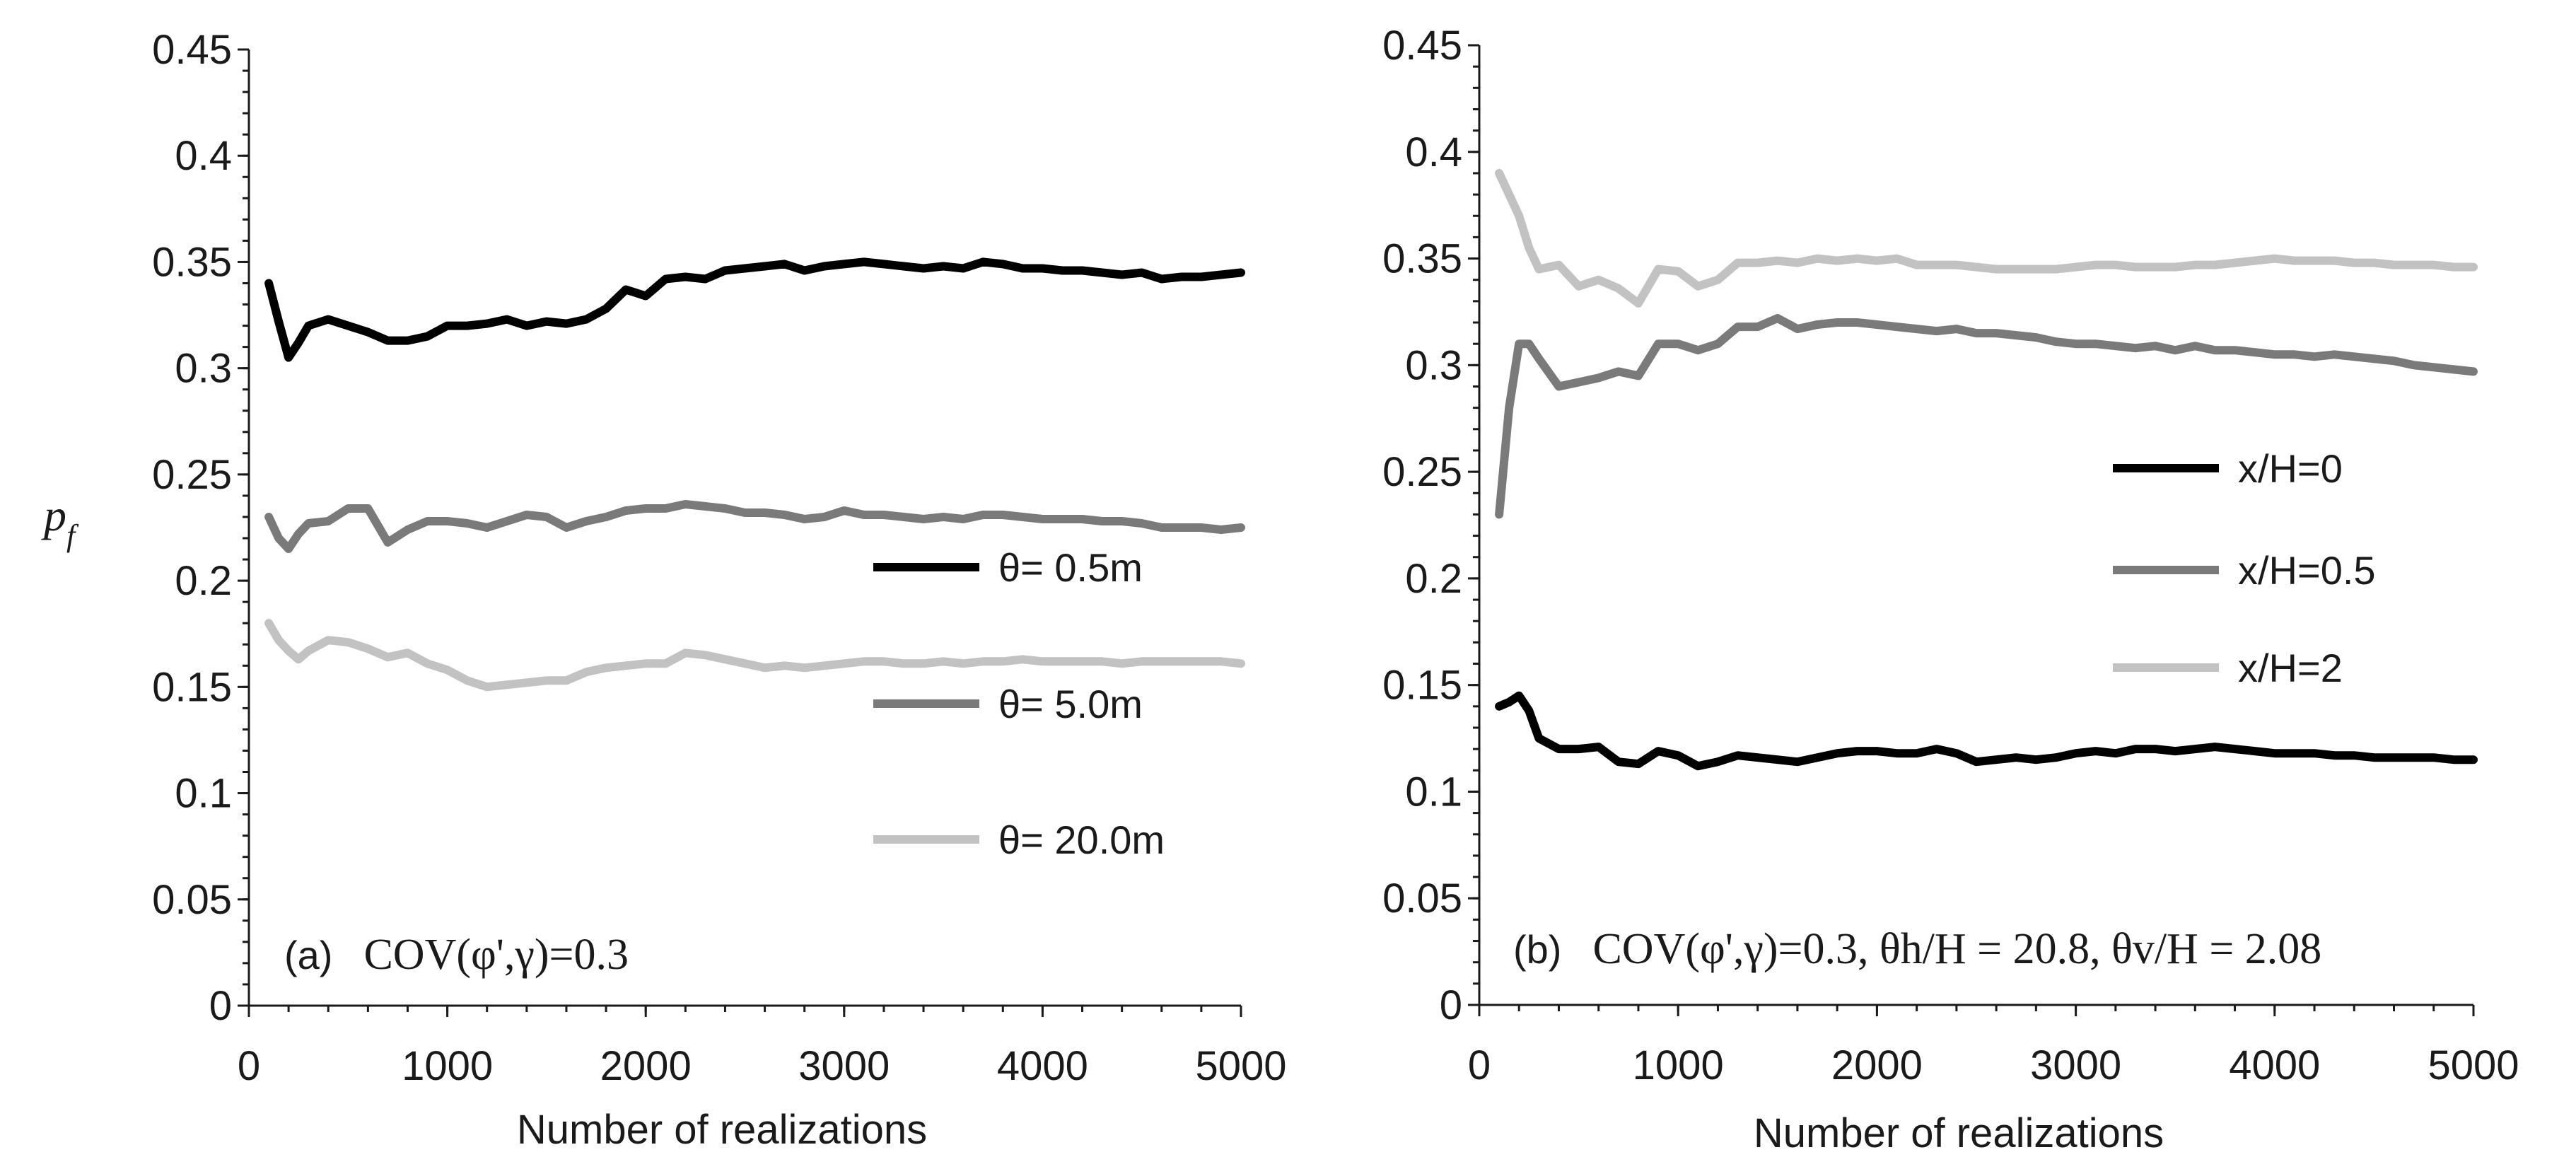  I want to click on panel-b-y-tick-label: 0.15, so click(1422, 686).